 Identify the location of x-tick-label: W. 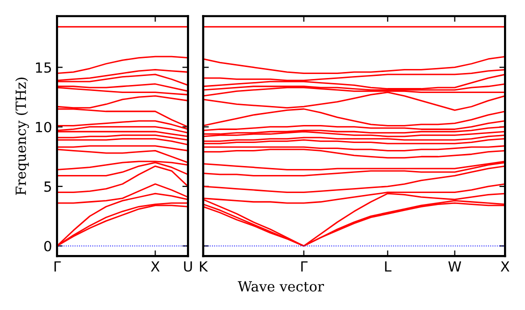
(455, 266).